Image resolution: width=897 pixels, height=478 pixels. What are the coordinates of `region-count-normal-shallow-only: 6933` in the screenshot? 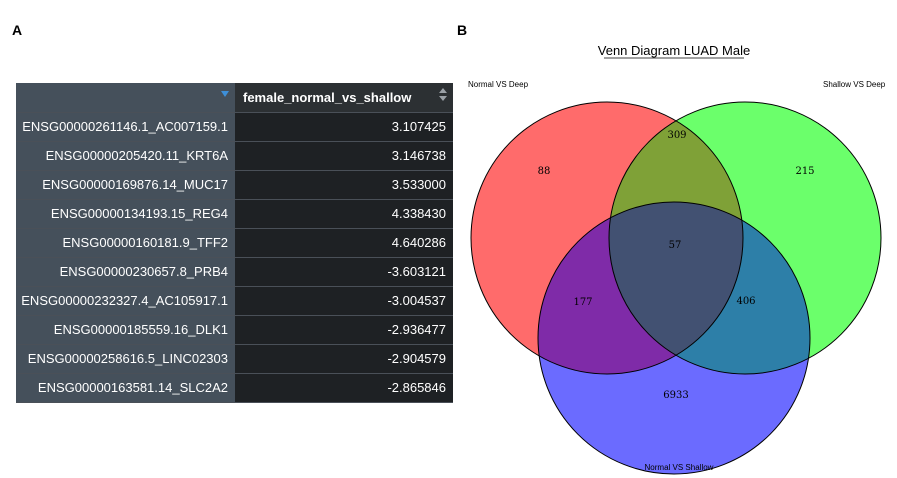 It's located at (675, 395).